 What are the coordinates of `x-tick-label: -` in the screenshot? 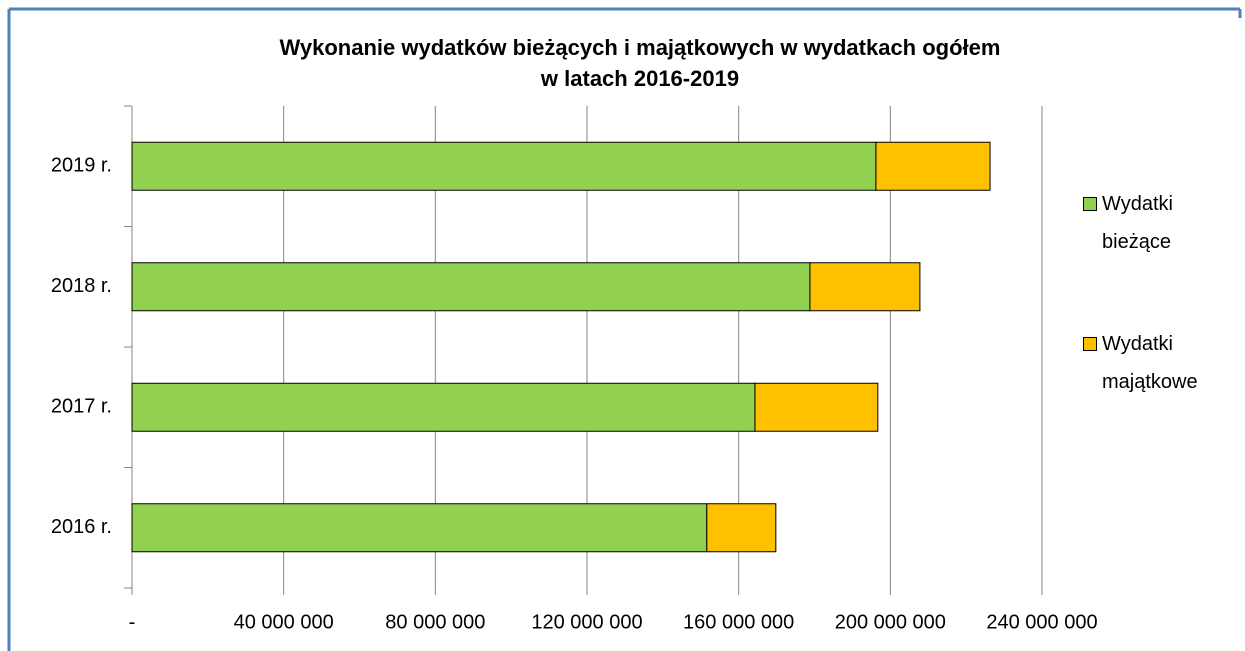 It's located at (132, 622).